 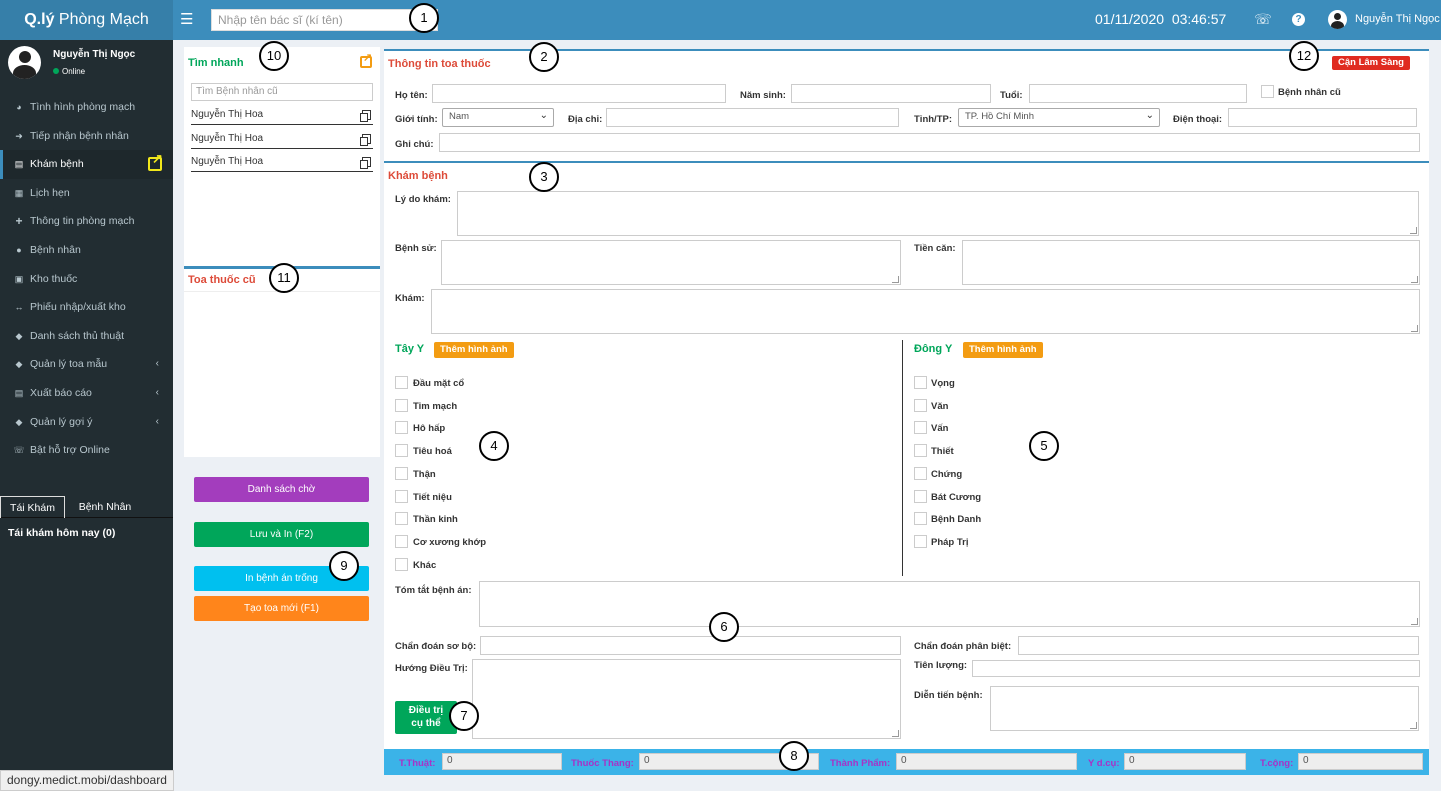 What do you see at coordinates (86, 450) in the screenshot?
I see `sidebar-item-online-support: ☏ Bật hỗ trợ Online` at bounding box center [86, 450].